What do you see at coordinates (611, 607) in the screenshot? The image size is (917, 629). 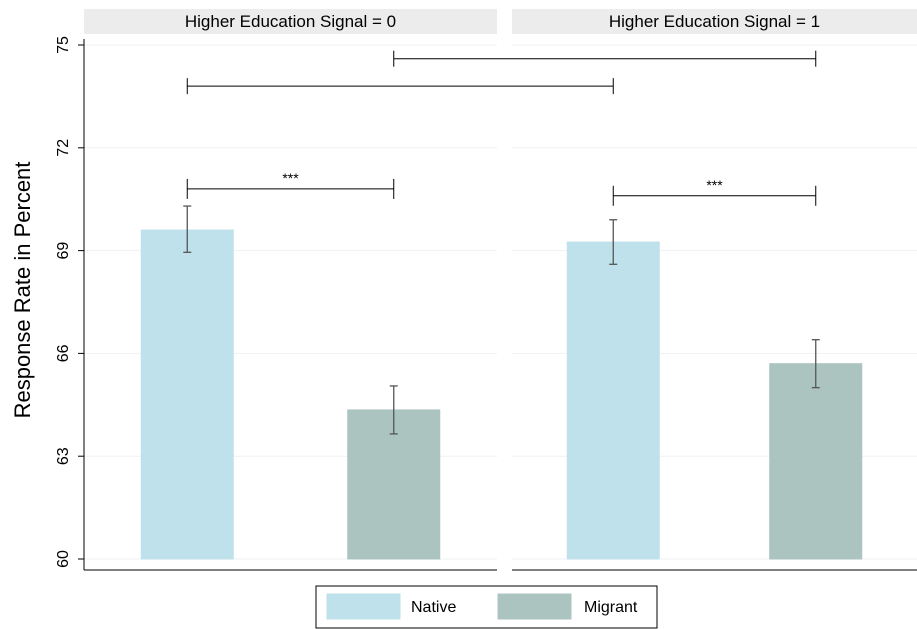 I see `legend-label: Migrant` at bounding box center [611, 607].